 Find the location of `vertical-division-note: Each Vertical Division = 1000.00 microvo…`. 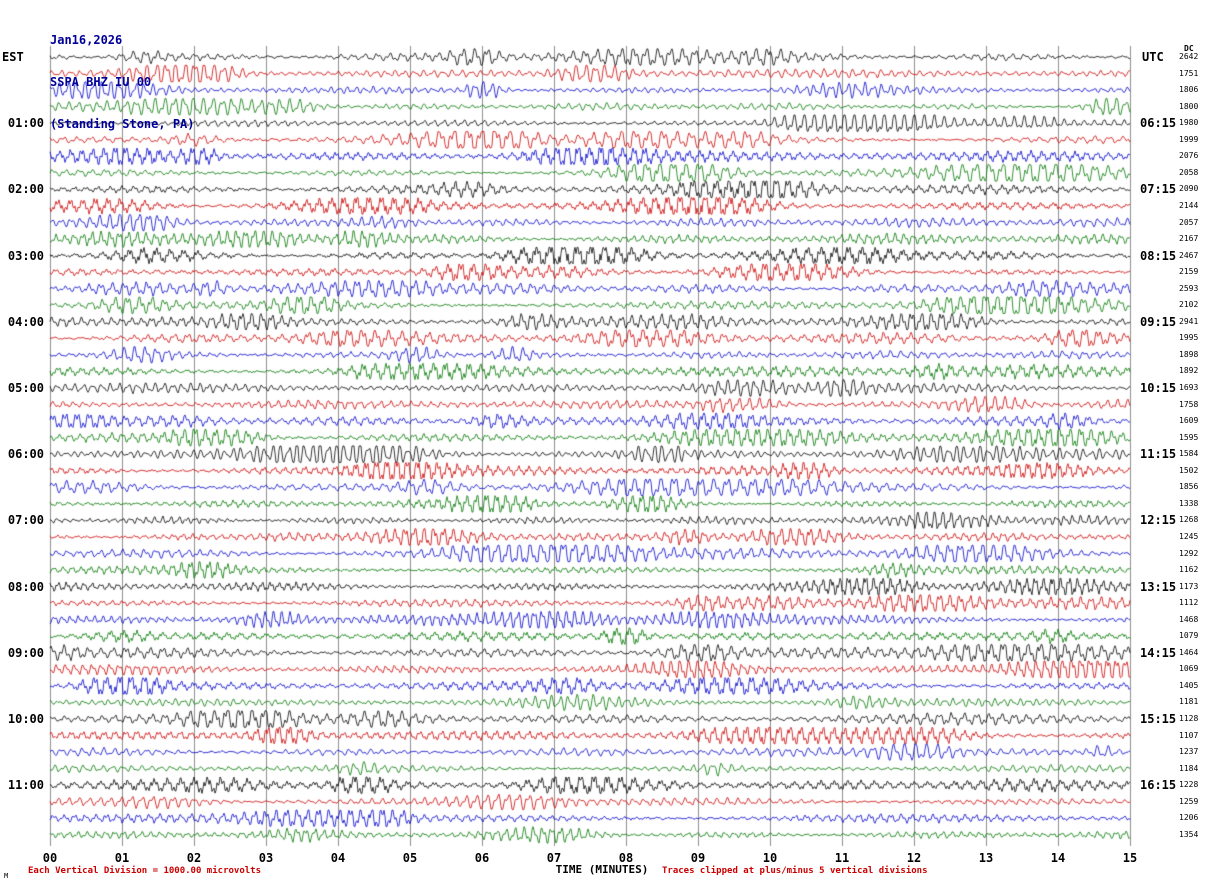

vertical-division-note: Each Vertical Division = 1000.00 microvo… is located at coordinates (144, 871).